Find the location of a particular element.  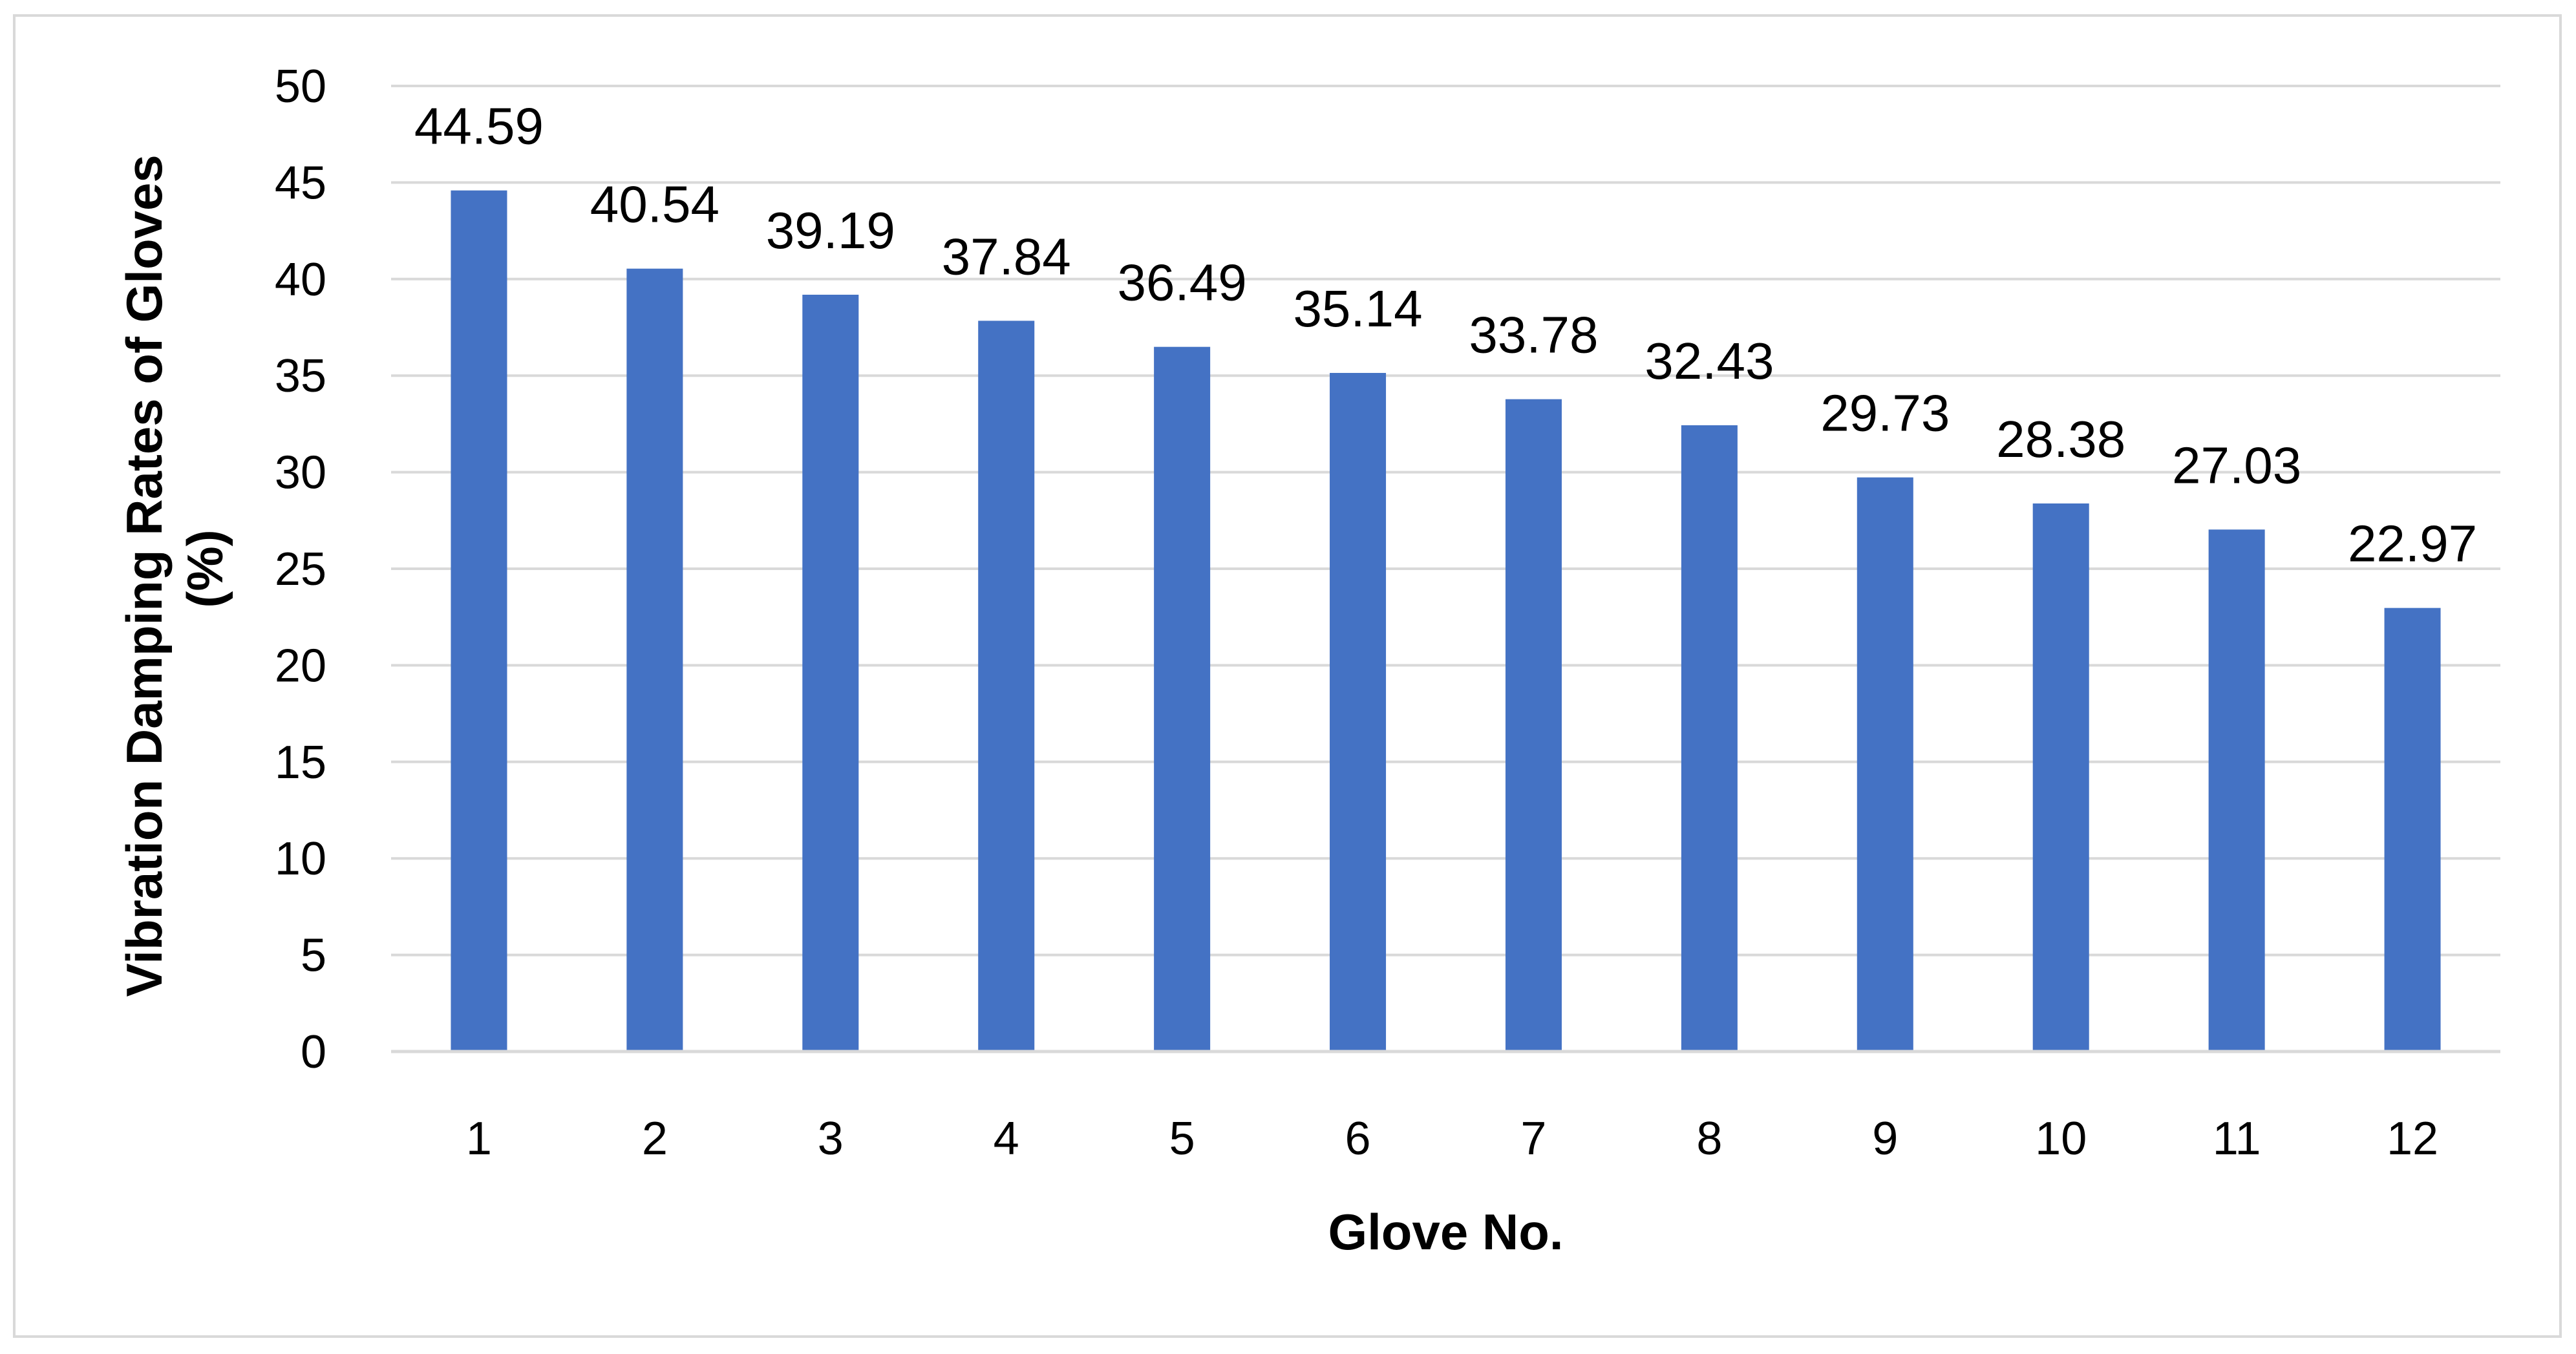

y-axis-title: Vibration Damping Rates of Gloves (%) is located at coordinates (174, 569).